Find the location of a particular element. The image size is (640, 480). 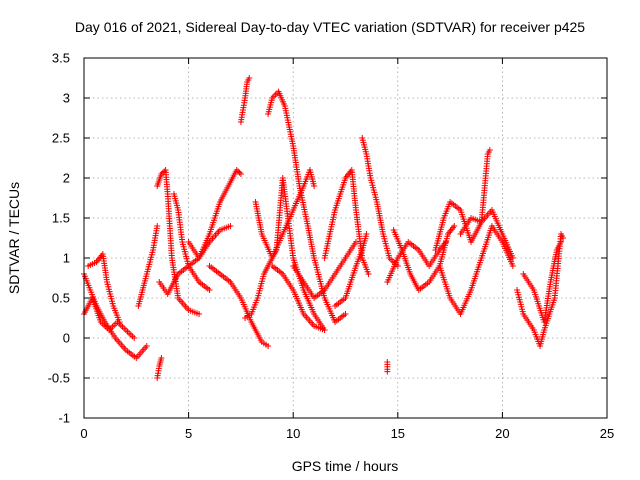

y-tick-label: 1.5 is located at coordinates (61, 218).